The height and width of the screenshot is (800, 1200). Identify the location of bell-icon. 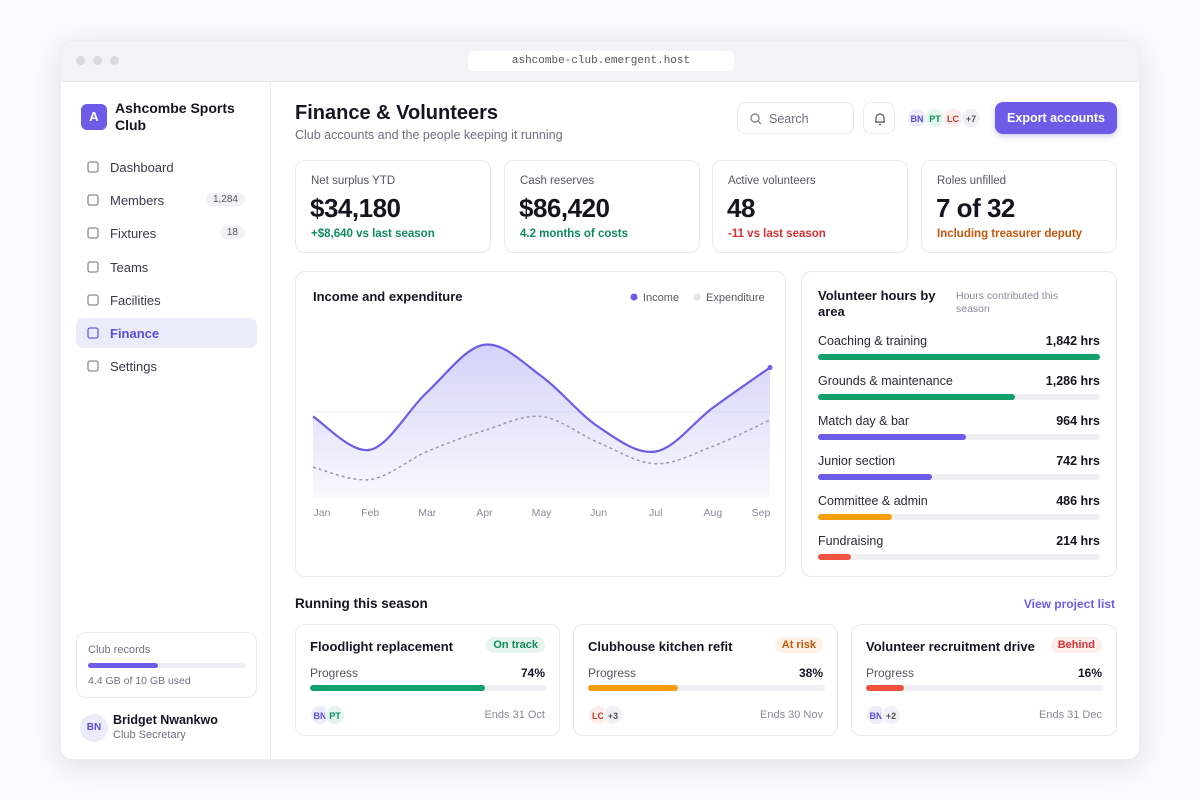
(880, 119).